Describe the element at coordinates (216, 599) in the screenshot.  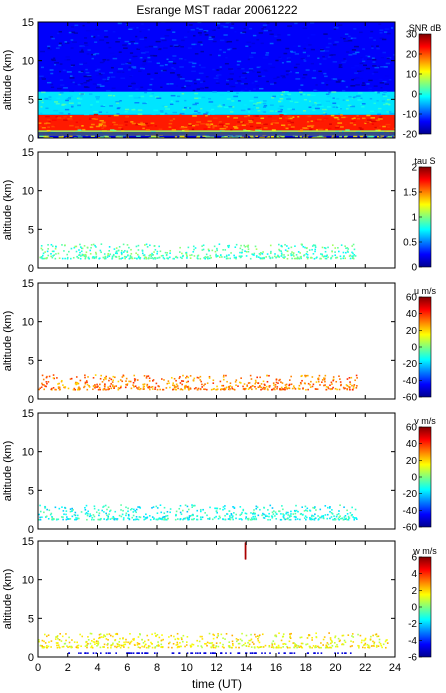
I see `plot-frame` at that location.